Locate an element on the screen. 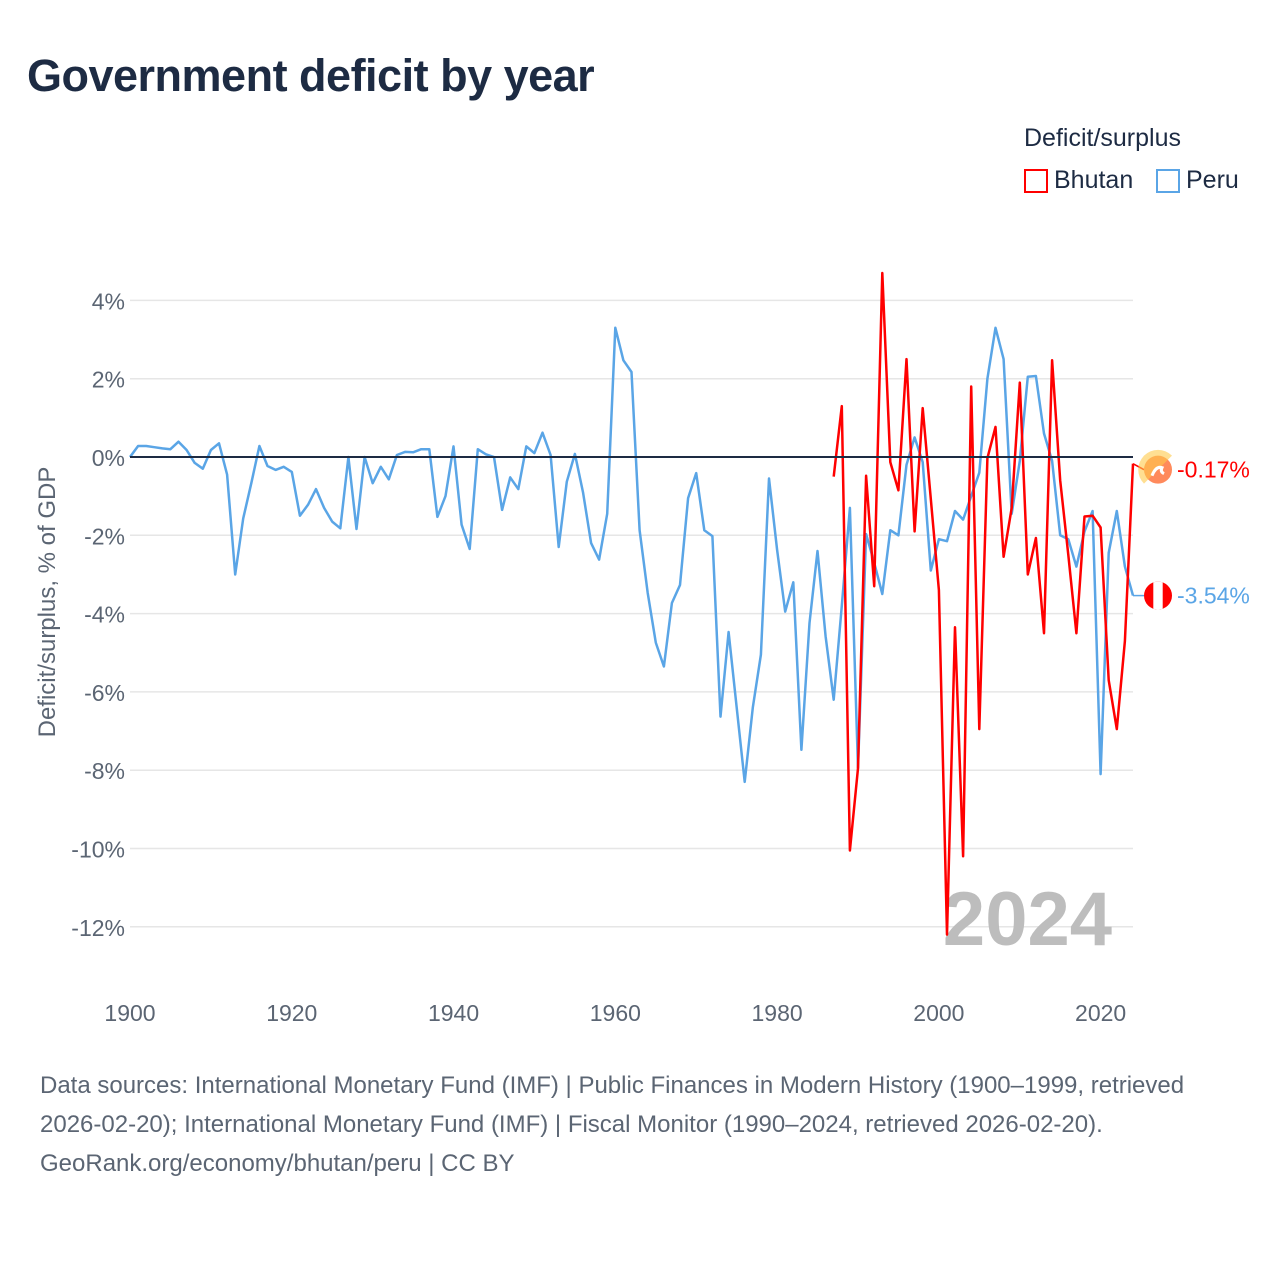 This screenshot has height=1280, width=1280. x-tick-label: 2000 is located at coordinates (938, 1013).